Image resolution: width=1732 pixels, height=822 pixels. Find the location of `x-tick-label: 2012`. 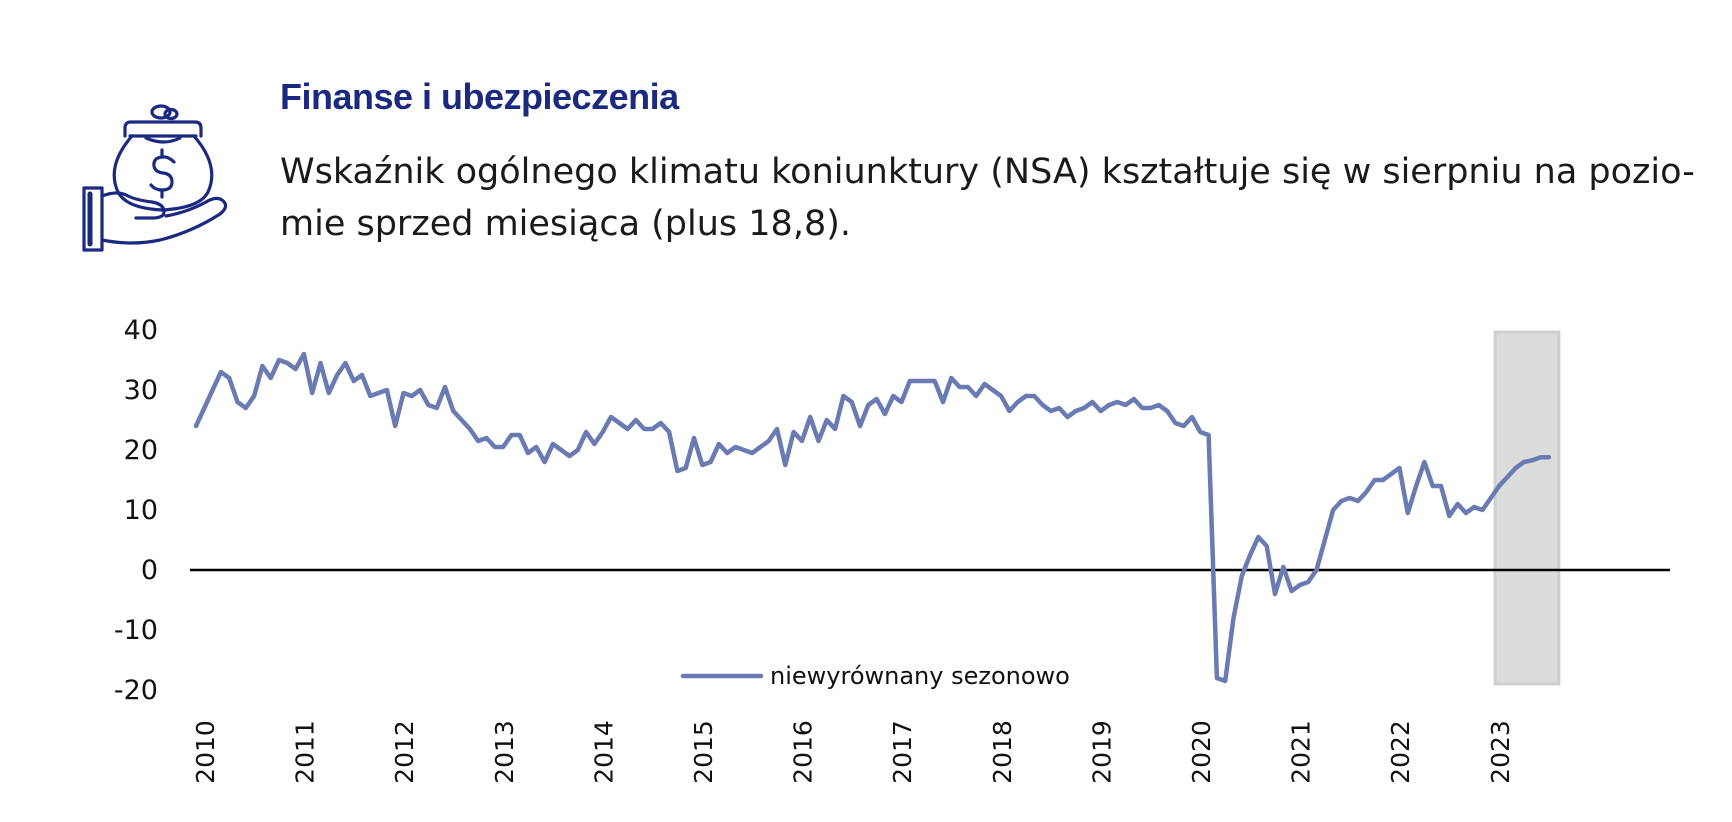

x-tick-label: 2012 is located at coordinates (404, 752).